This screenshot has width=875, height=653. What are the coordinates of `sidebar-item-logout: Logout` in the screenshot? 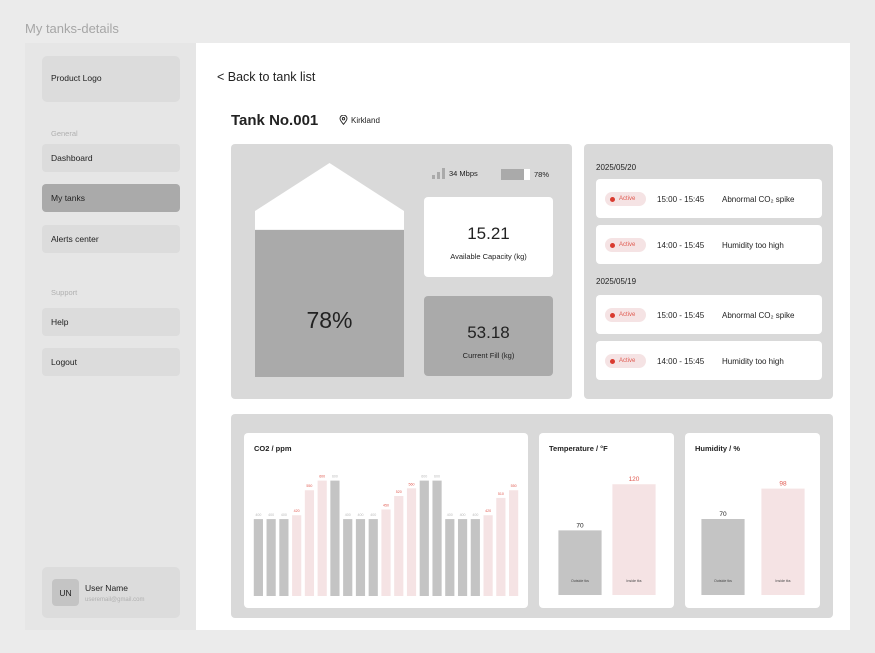 It's located at (111, 362).